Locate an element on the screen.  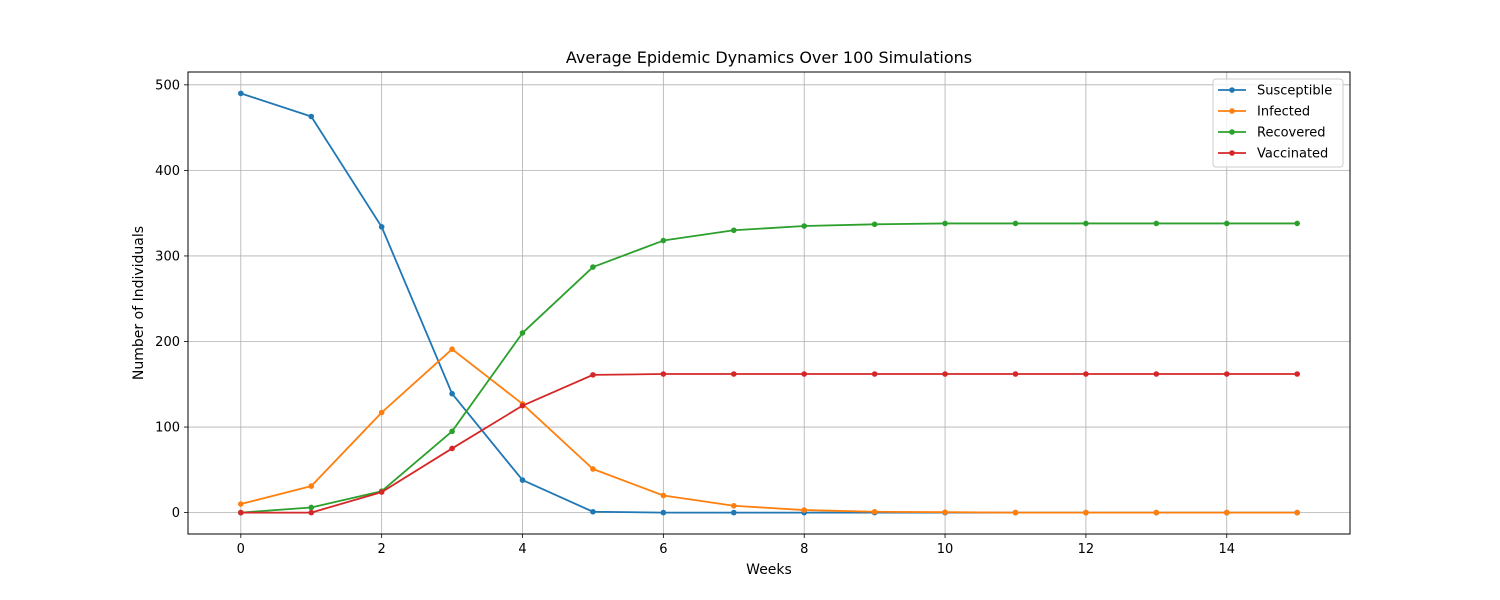
y-tick-label: 100 is located at coordinates (167, 428).